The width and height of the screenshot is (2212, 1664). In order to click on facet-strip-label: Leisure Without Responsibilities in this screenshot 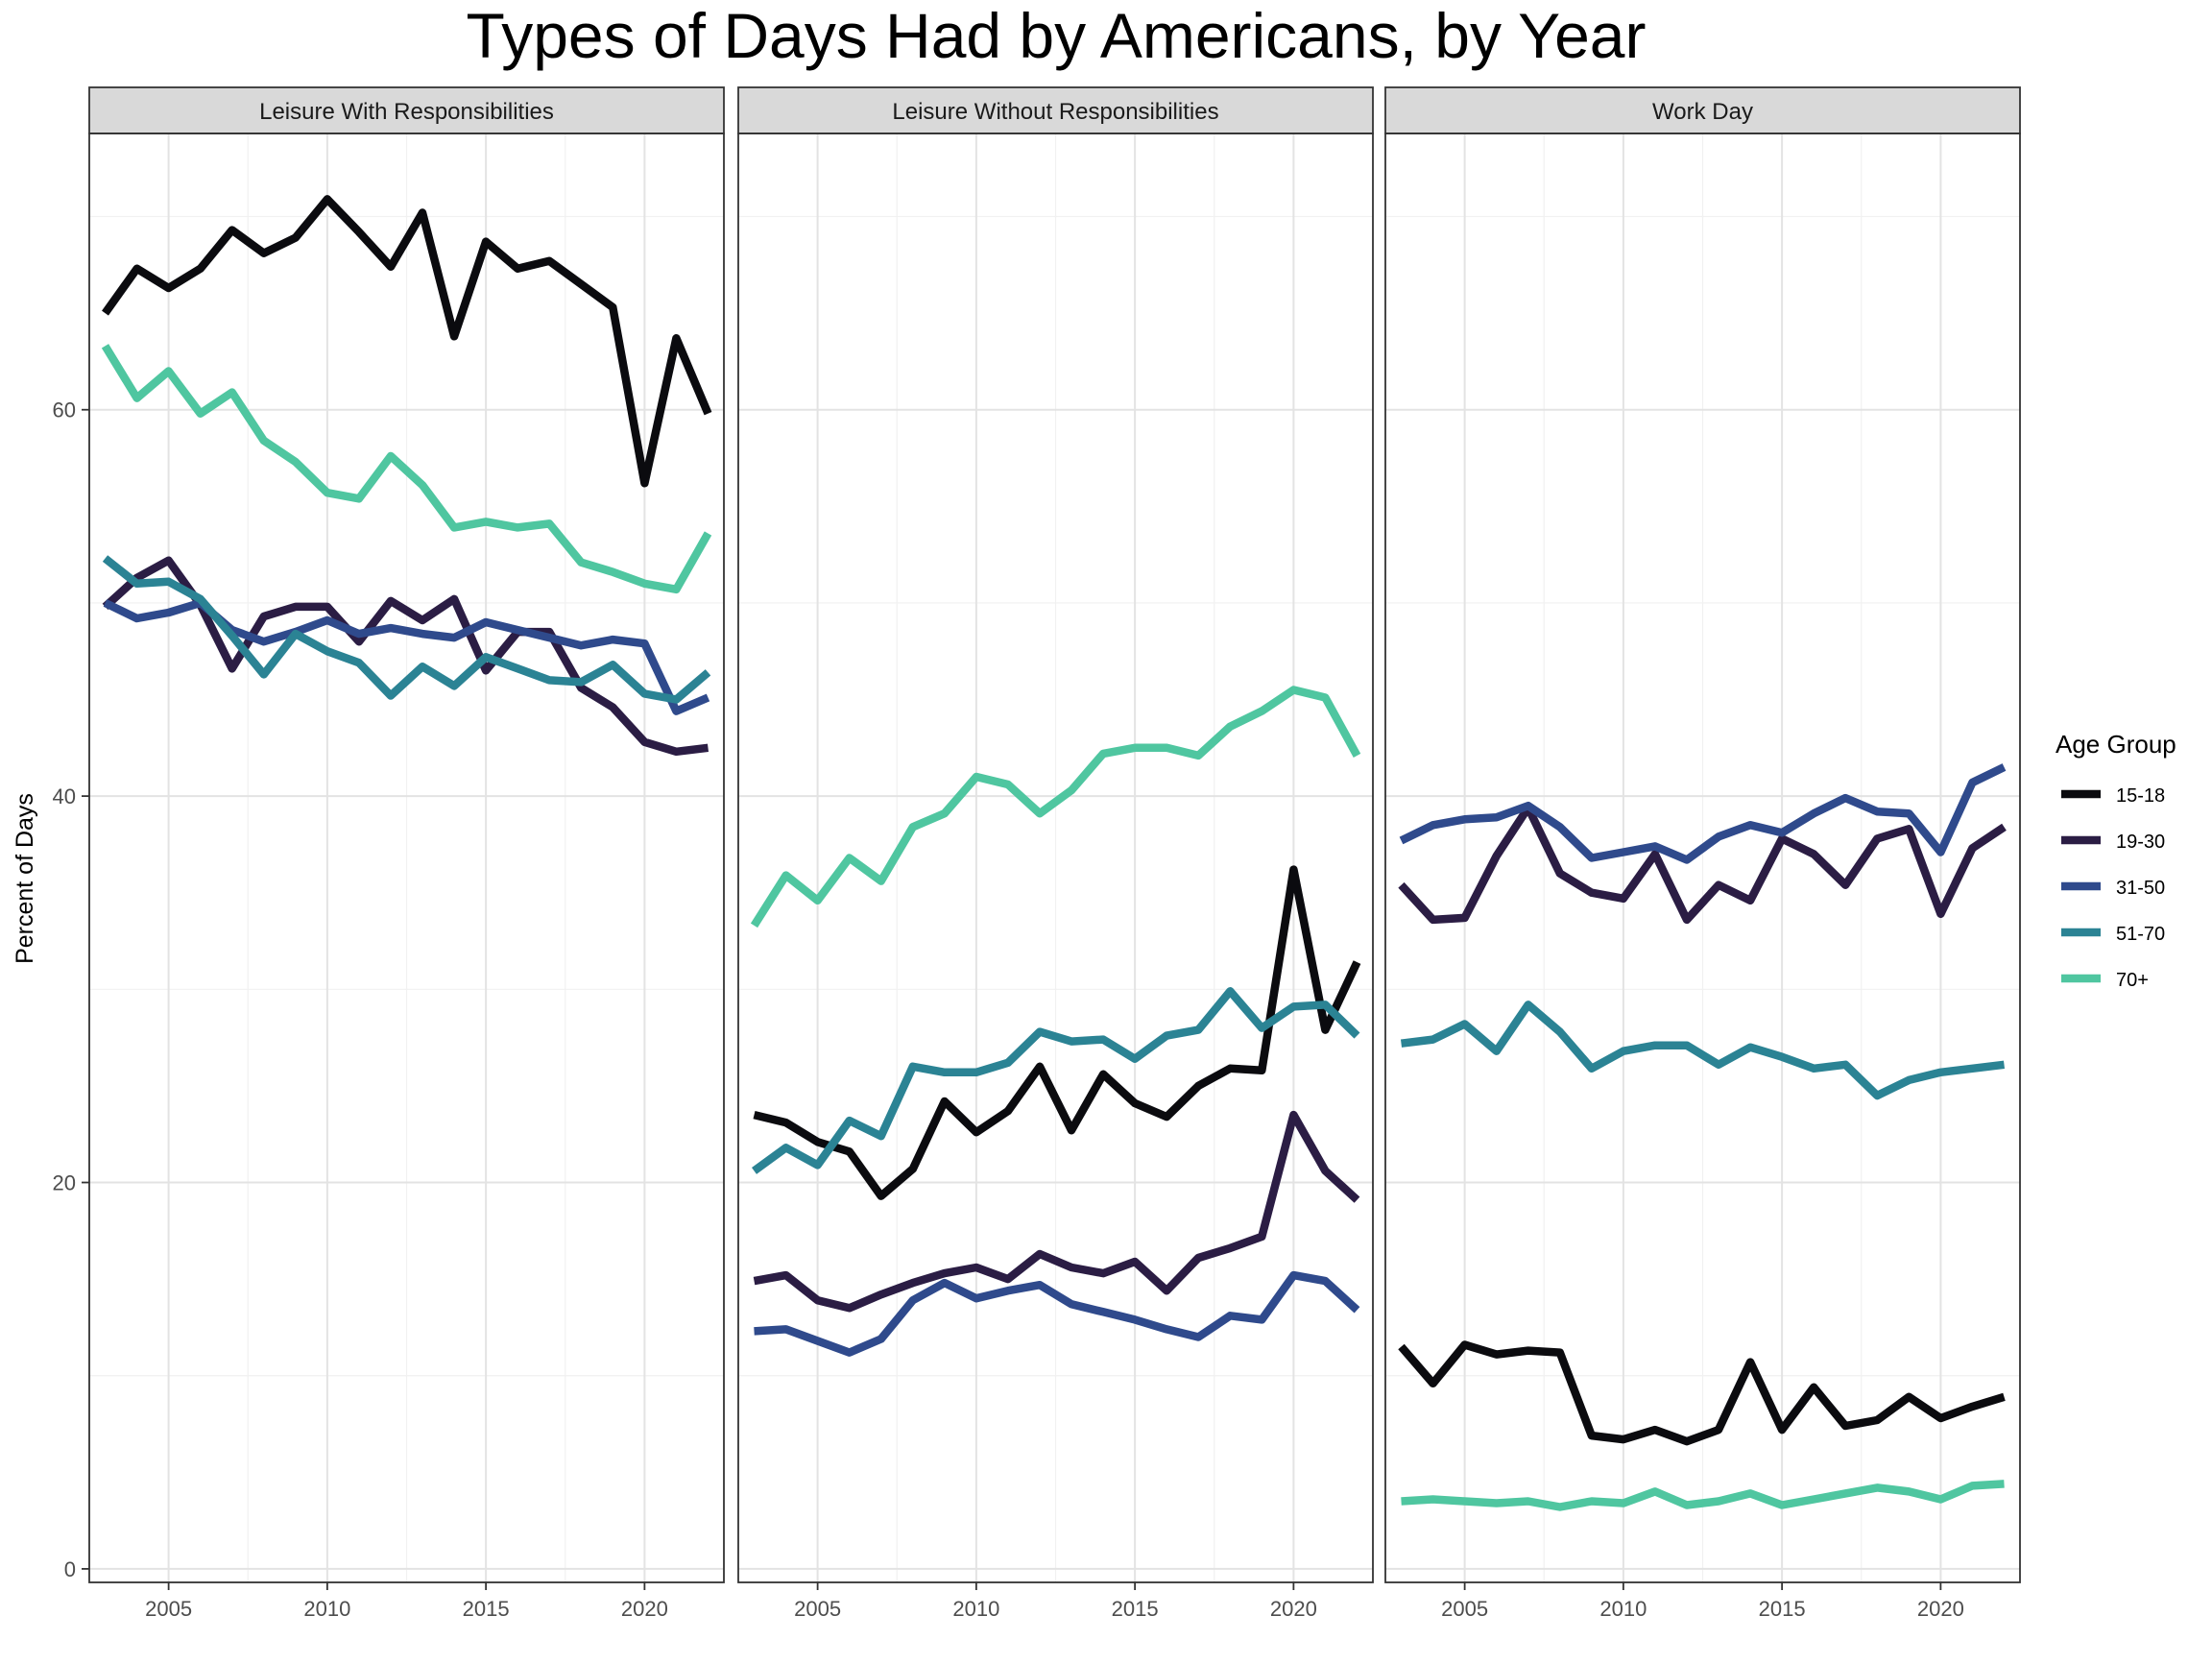, I will do `click(1055, 112)`.